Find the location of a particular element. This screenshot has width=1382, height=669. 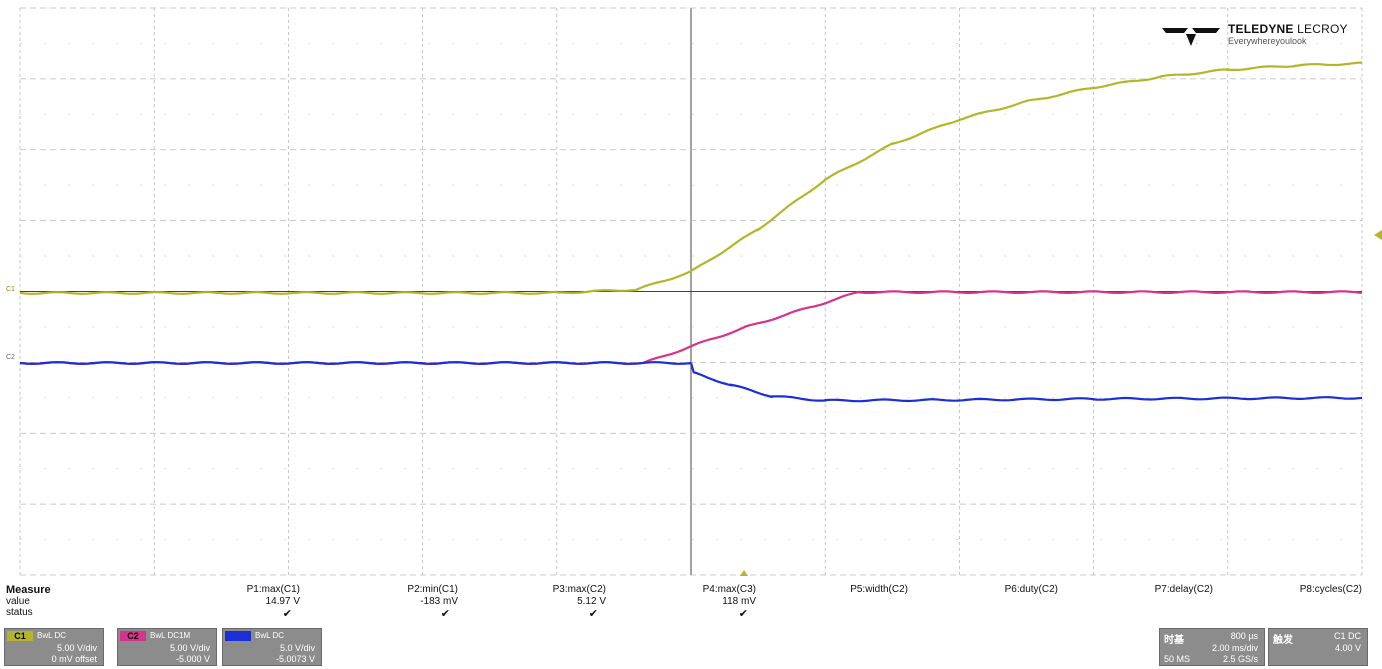

trigger-mode: C1 DC is located at coordinates (1347, 636).